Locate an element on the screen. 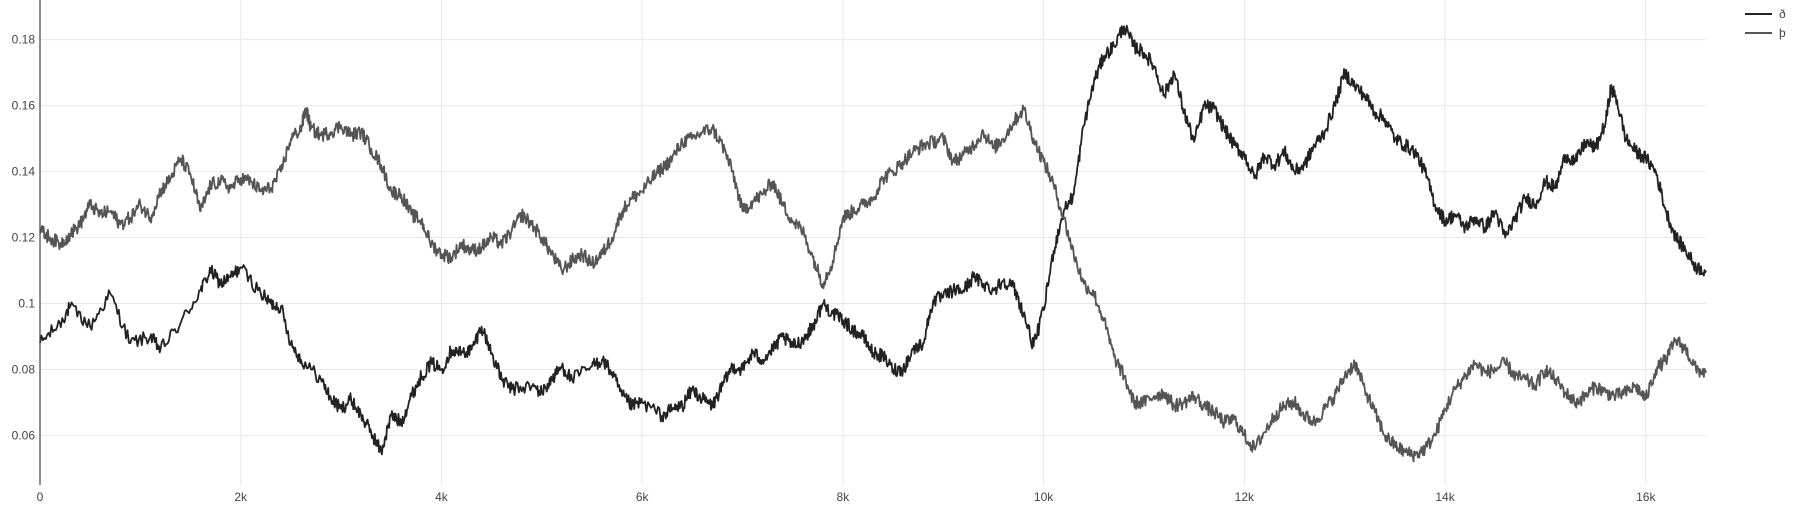 The width and height of the screenshot is (1793, 515). x-tick-label: 6k is located at coordinates (643, 497).